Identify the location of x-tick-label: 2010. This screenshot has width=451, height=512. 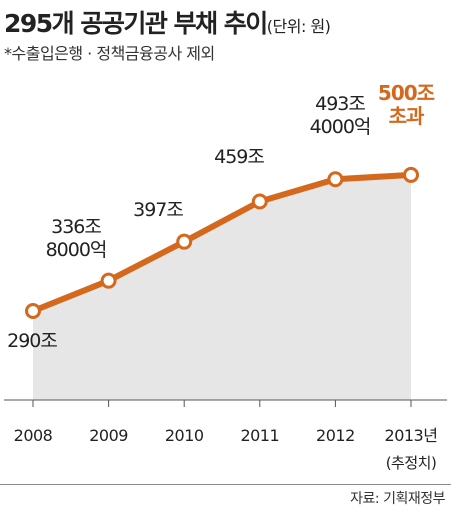
(184, 435).